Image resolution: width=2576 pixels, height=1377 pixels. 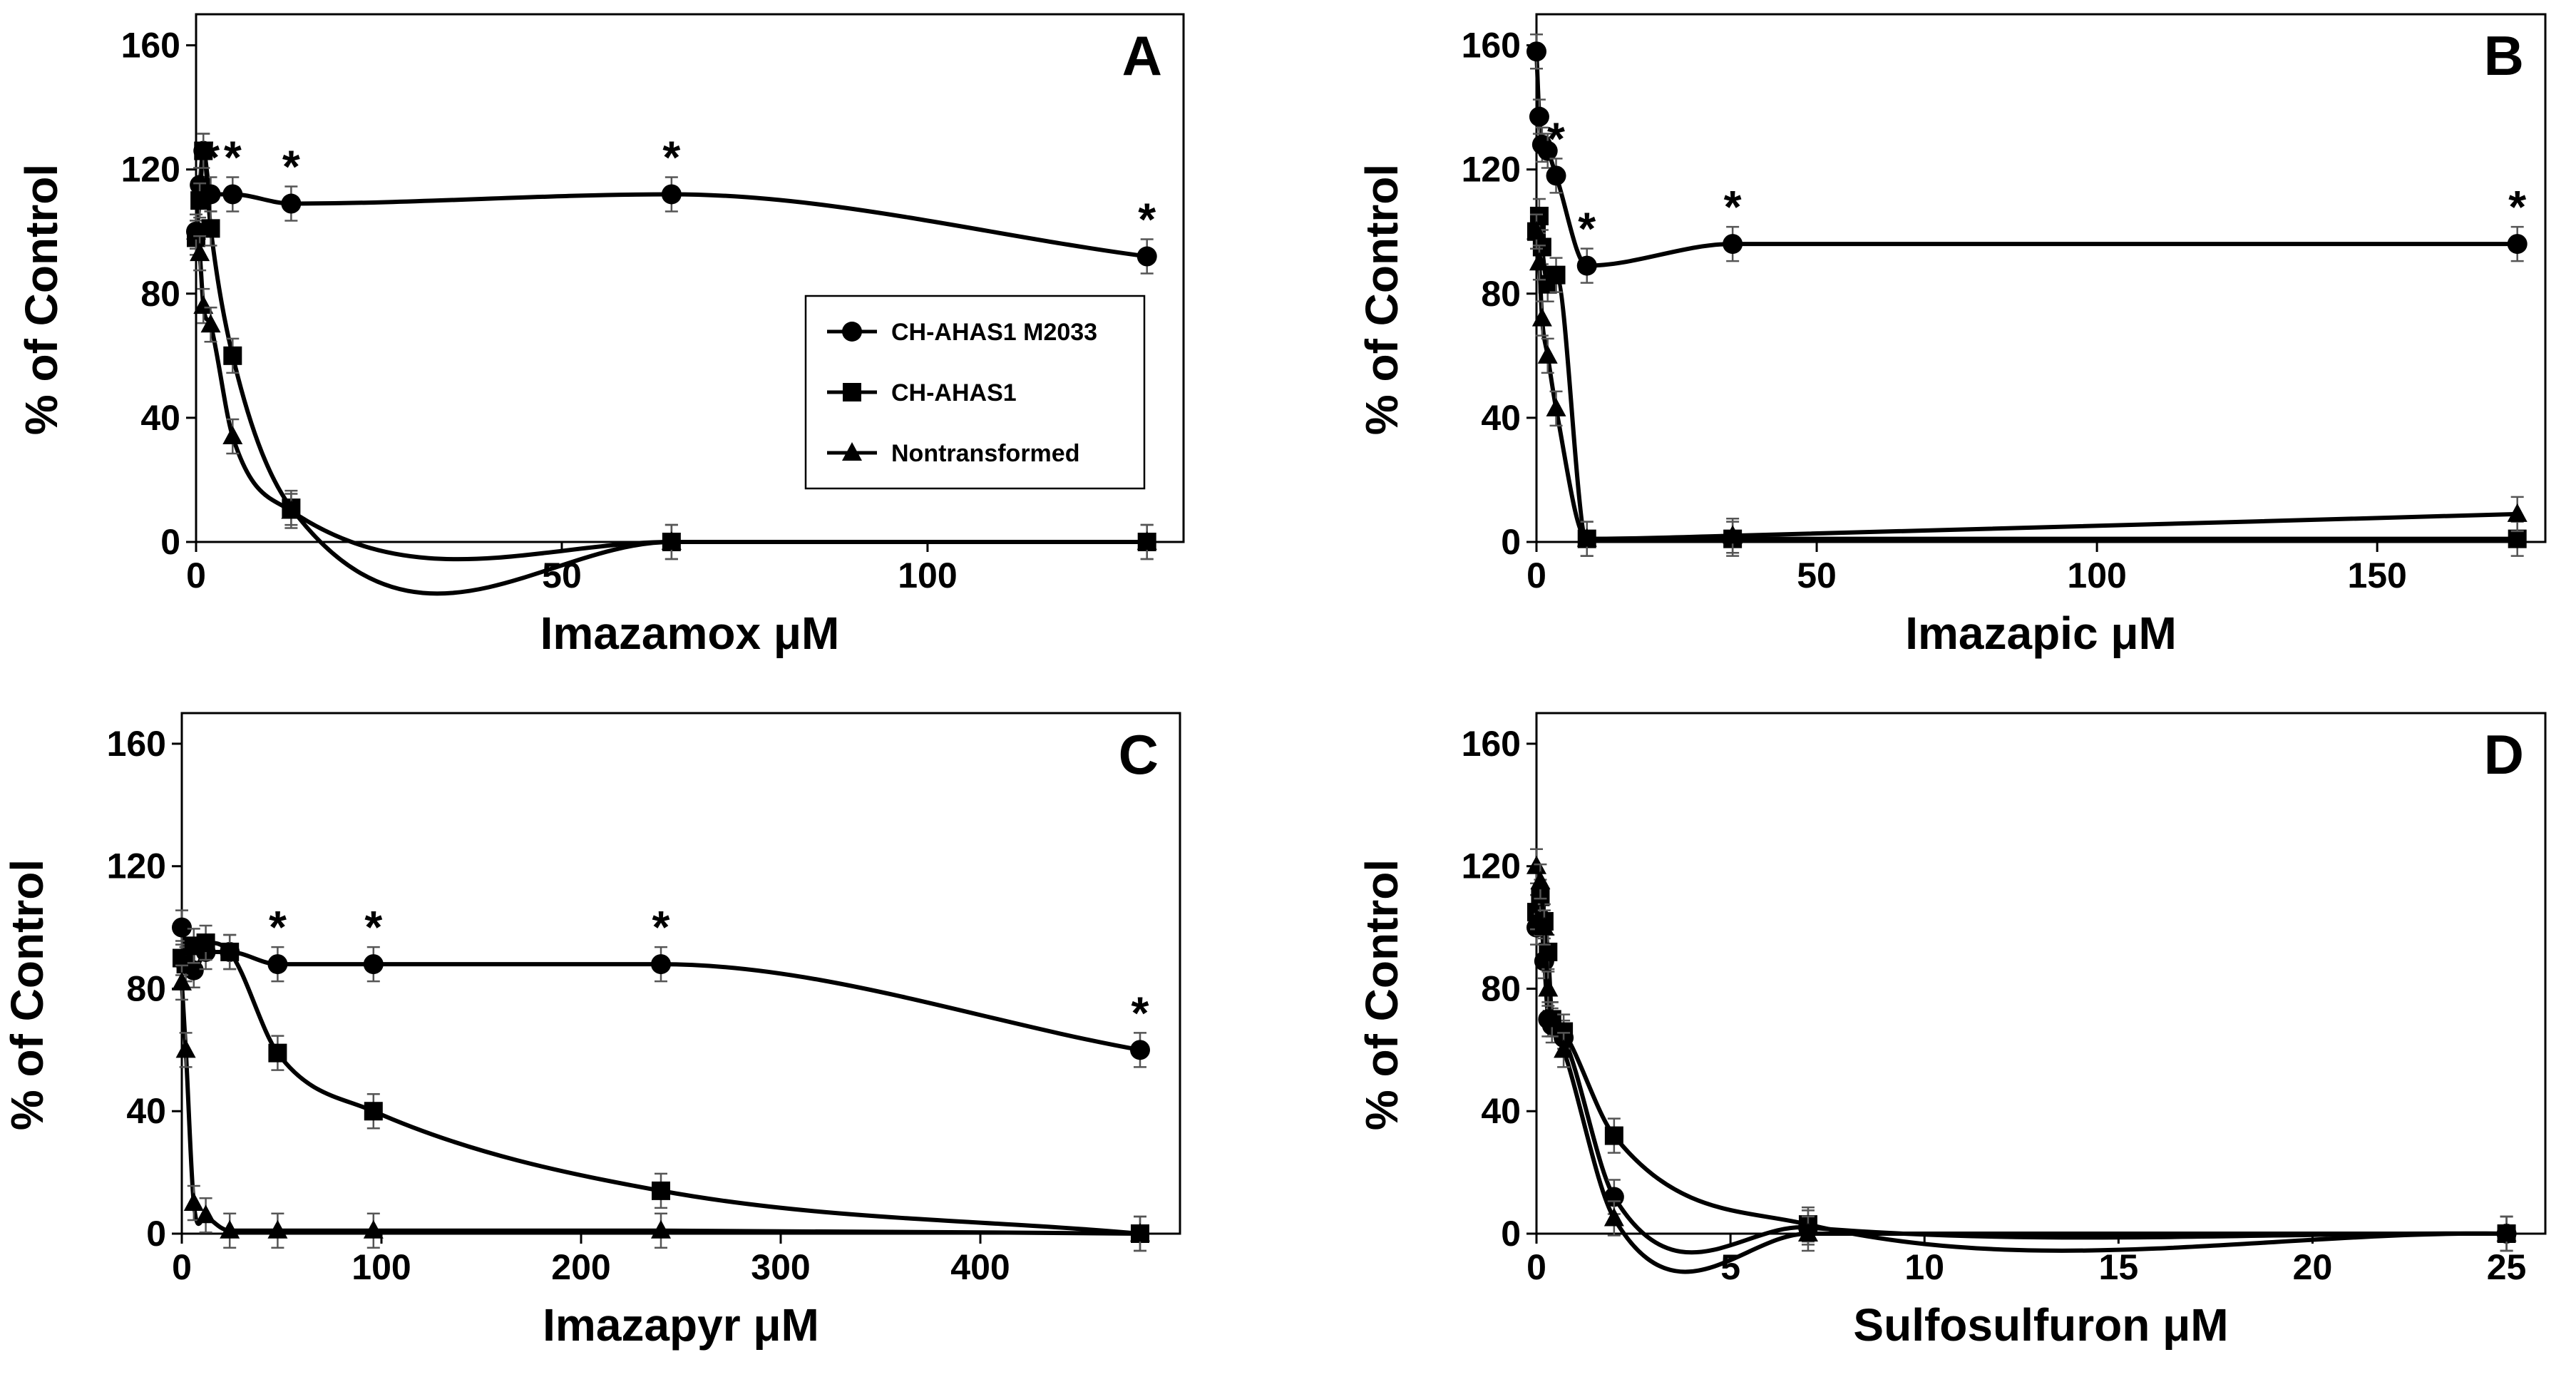 What do you see at coordinates (980, 1267) in the screenshot?
I see `x-tick-label: 400` at bounding box center [980, 1267].